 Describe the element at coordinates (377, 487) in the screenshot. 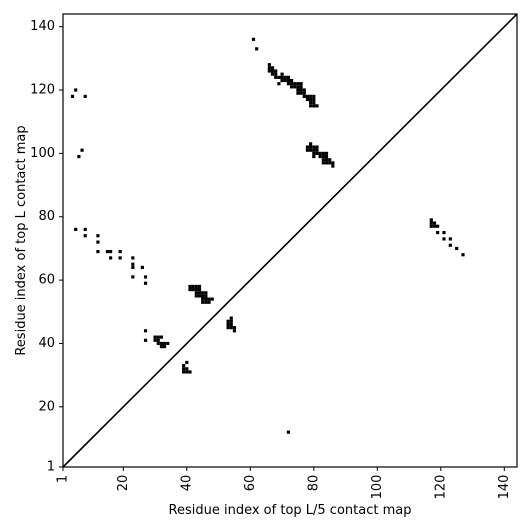

I see `x-tick-label: 100` at that location.